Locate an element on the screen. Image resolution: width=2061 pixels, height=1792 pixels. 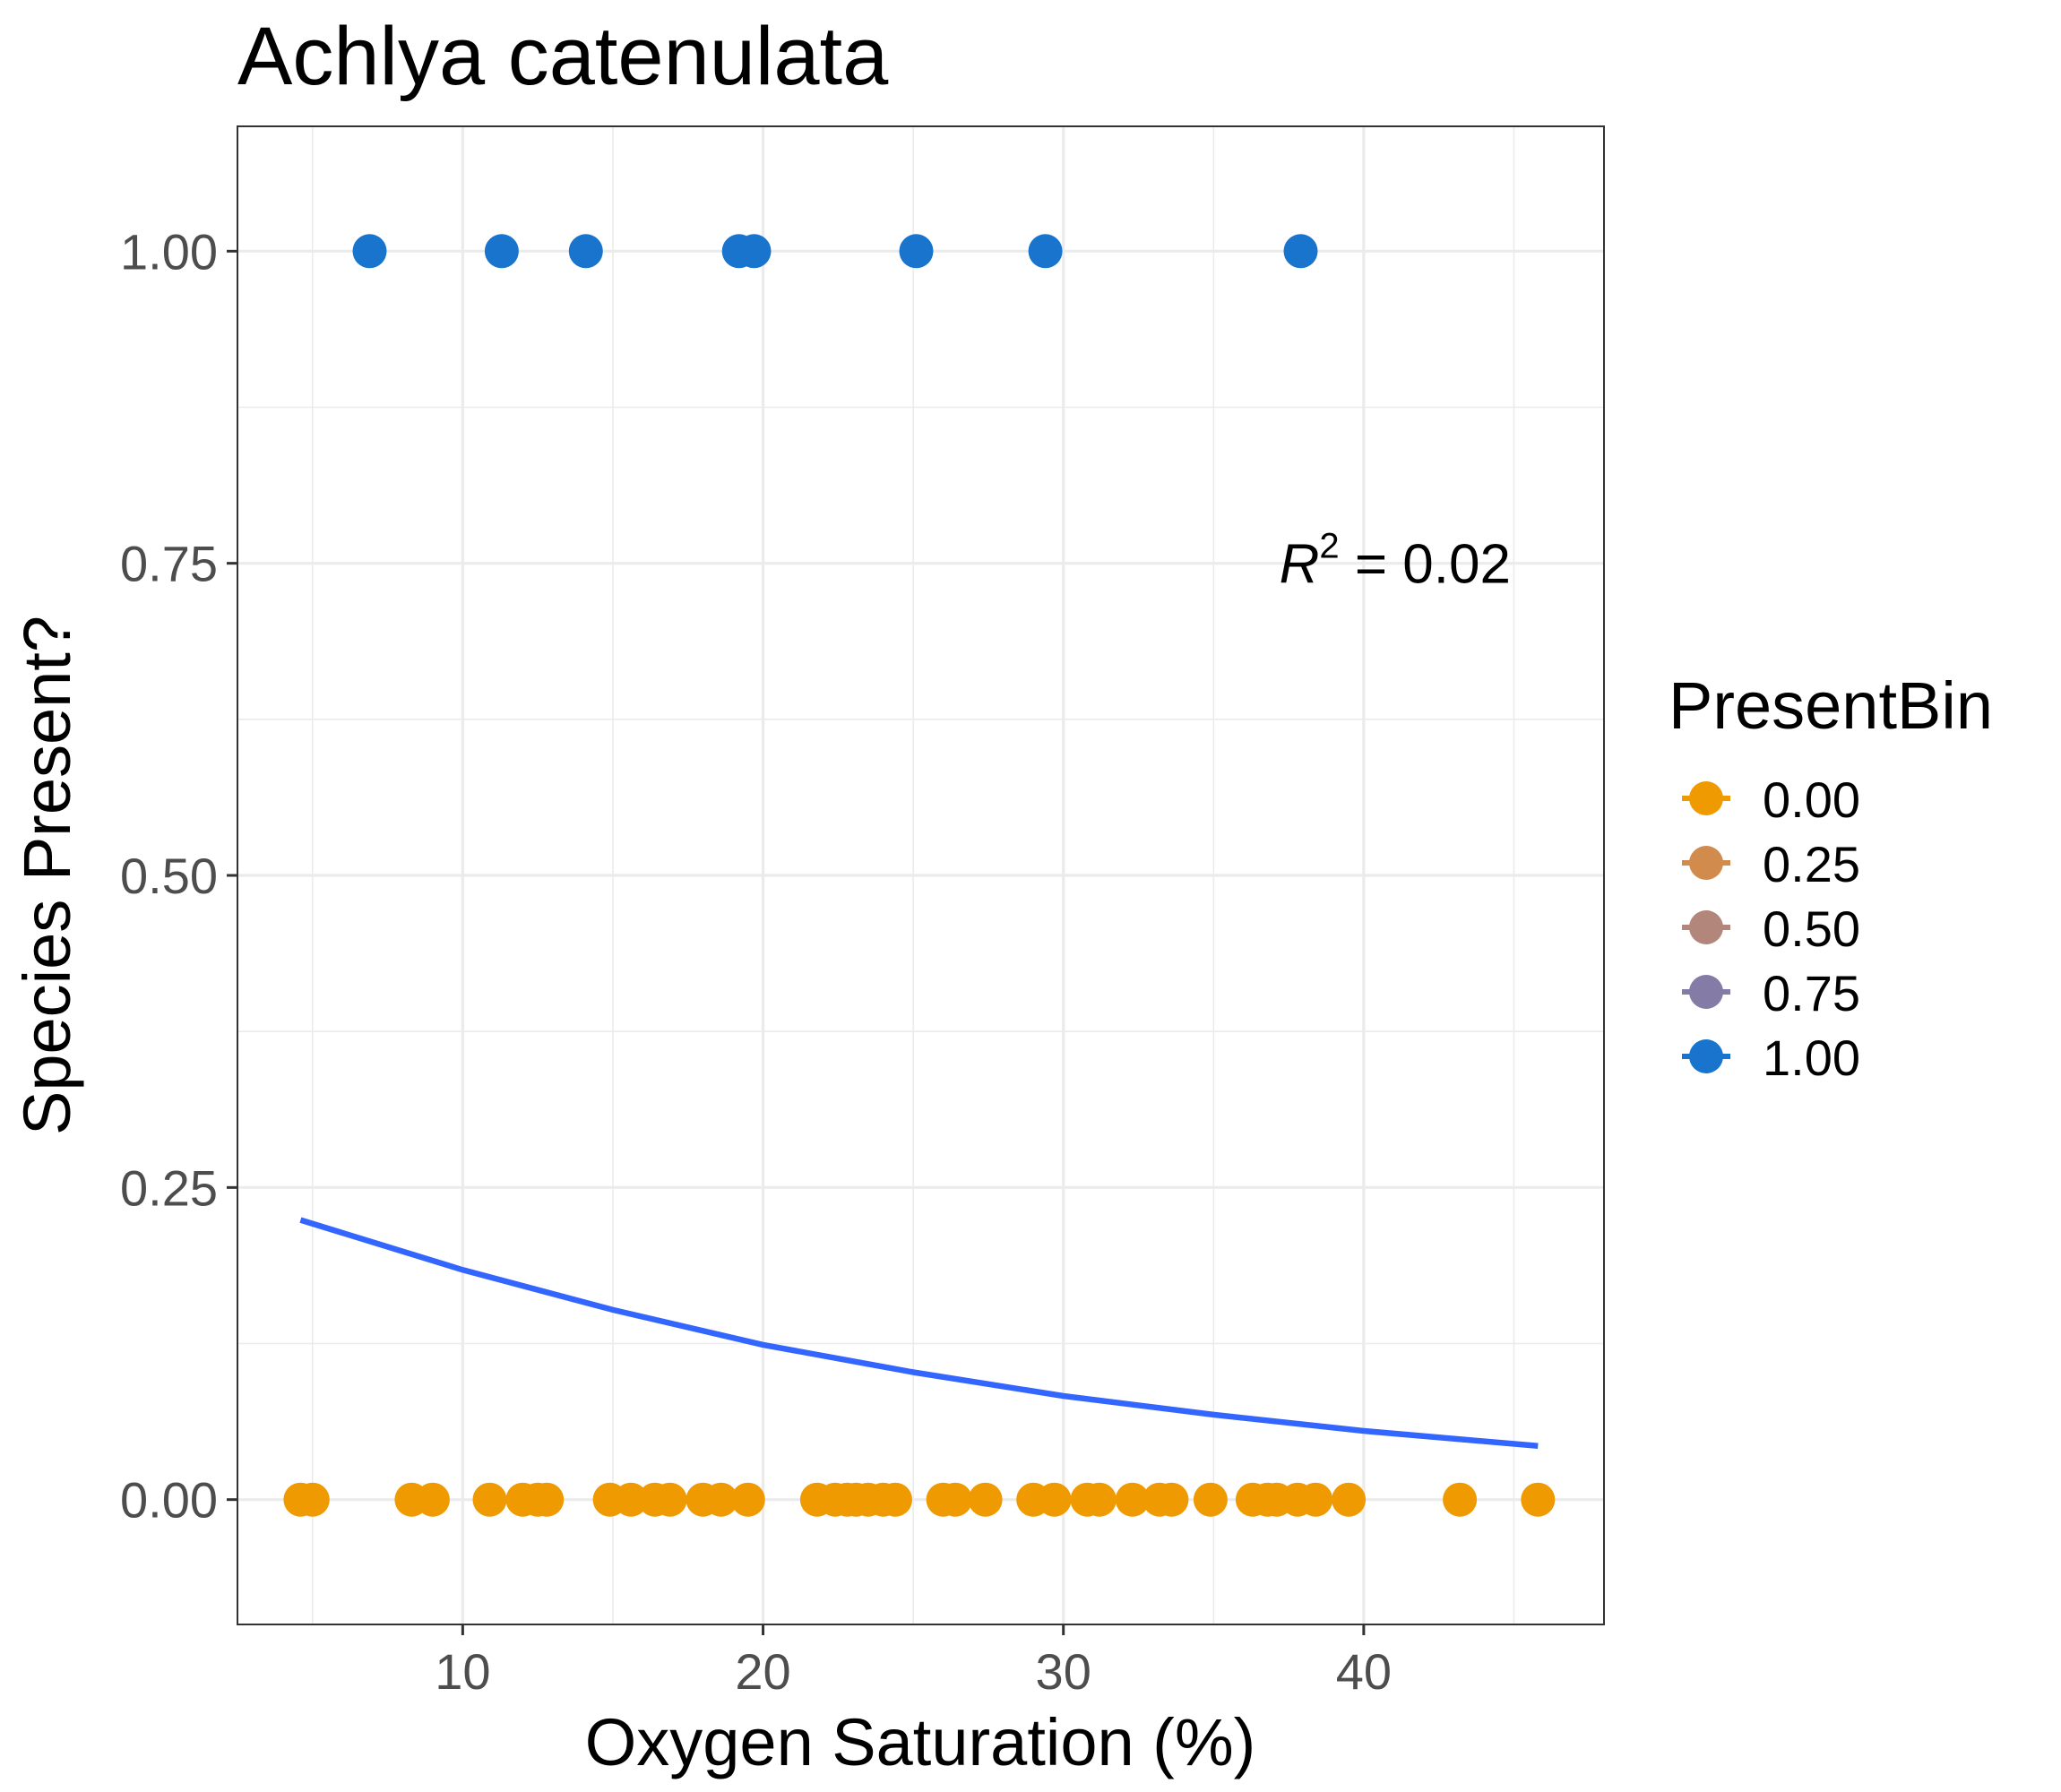
legend-label: 0.50 is located at coordinates (1811, 929).